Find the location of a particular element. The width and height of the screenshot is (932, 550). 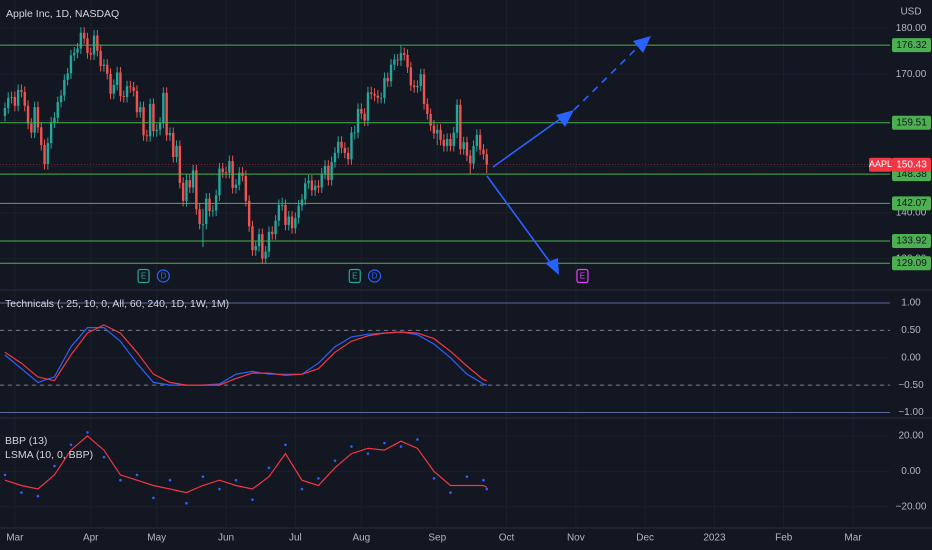

y-tick-label: −0.50 is located at coordinates (911, 385).